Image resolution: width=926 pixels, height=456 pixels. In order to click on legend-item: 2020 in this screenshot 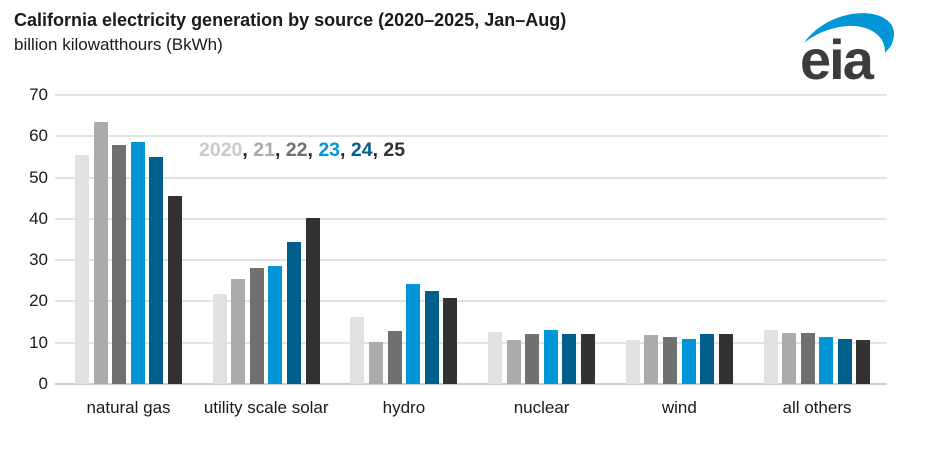, I will do `click(221, 150)`.